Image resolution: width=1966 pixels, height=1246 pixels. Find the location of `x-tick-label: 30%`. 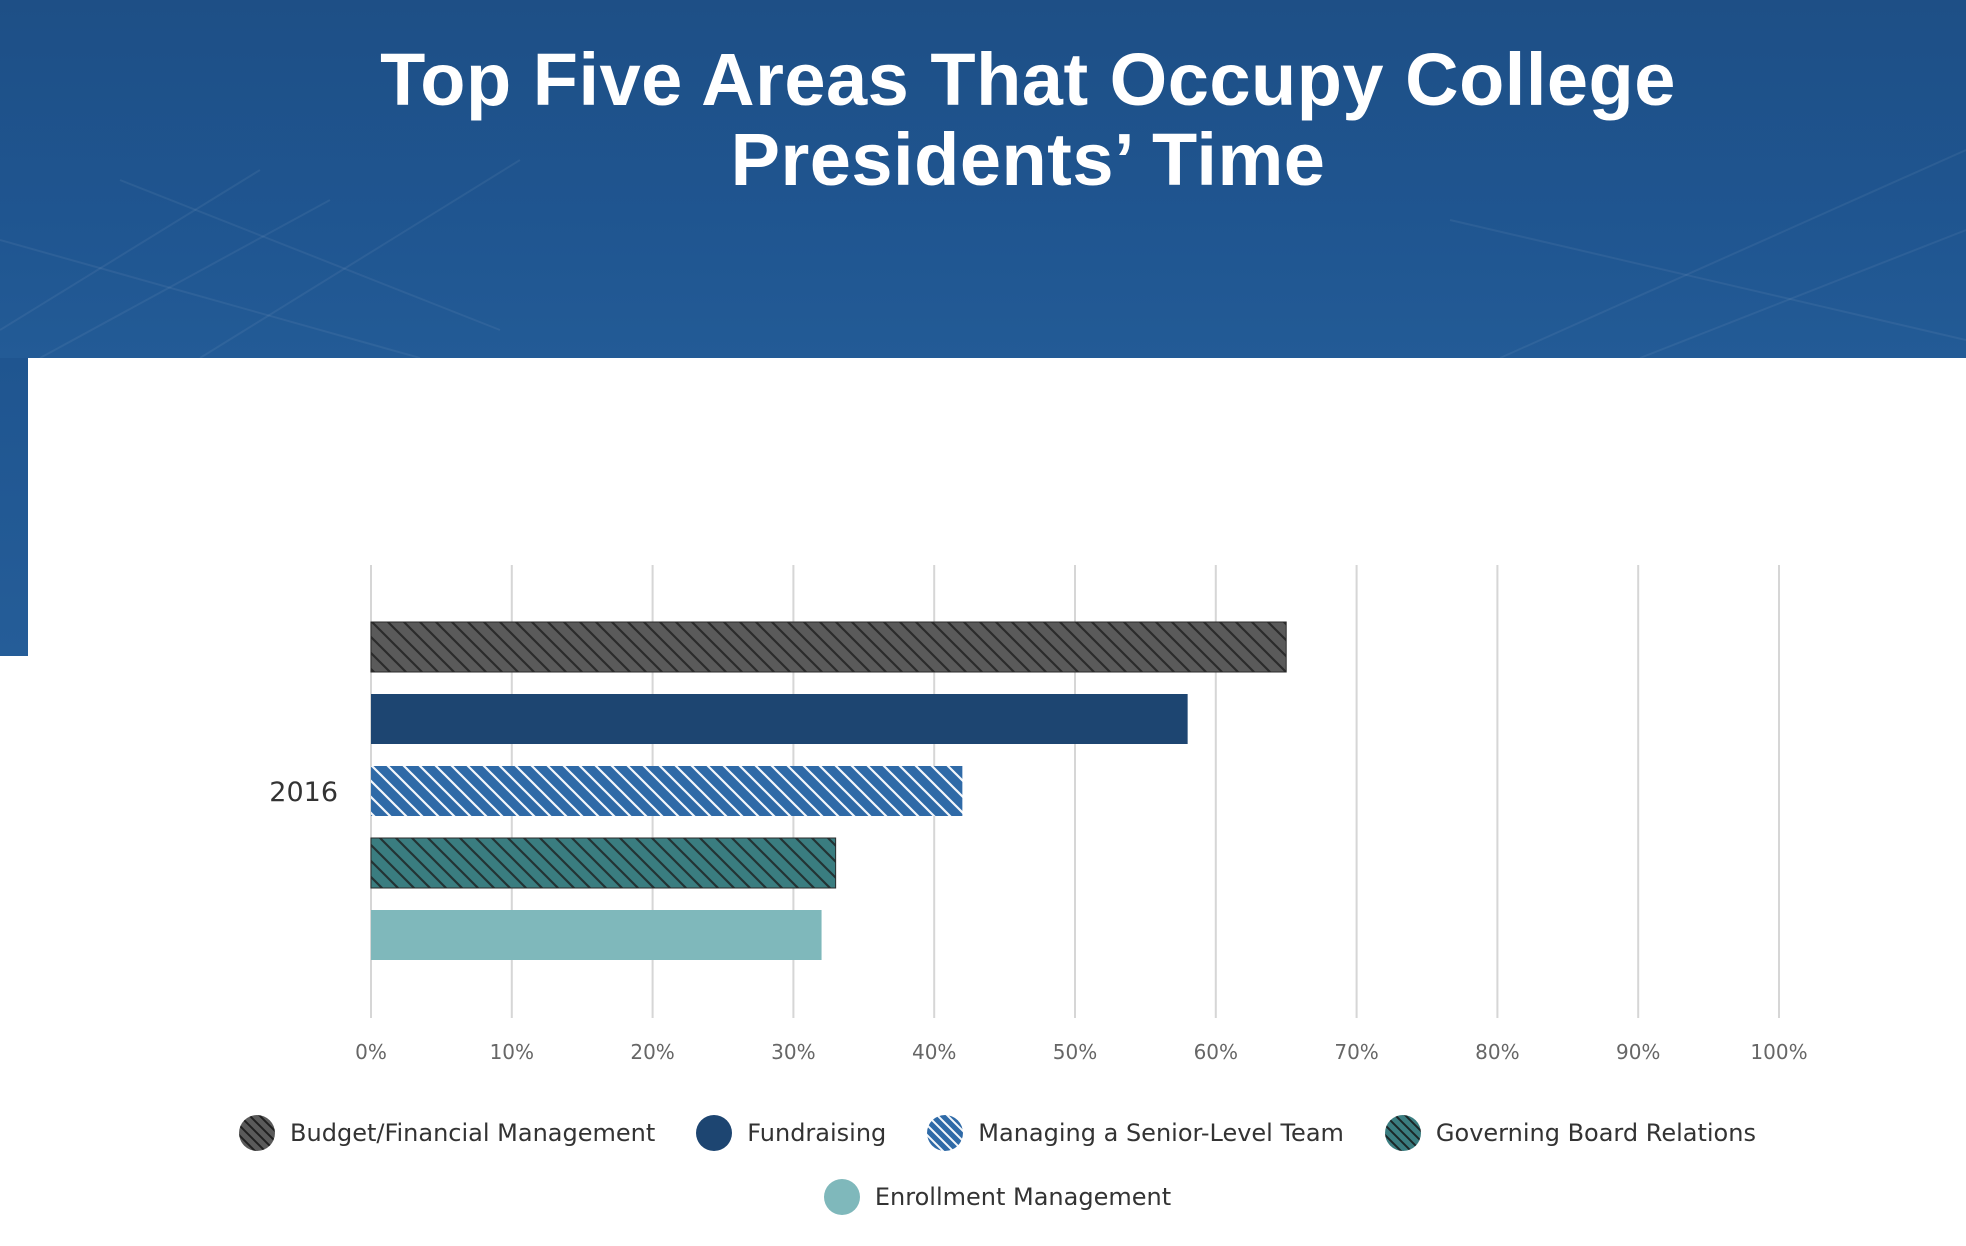

x-tick-label: 30% is located at coordinates (793, 1052).